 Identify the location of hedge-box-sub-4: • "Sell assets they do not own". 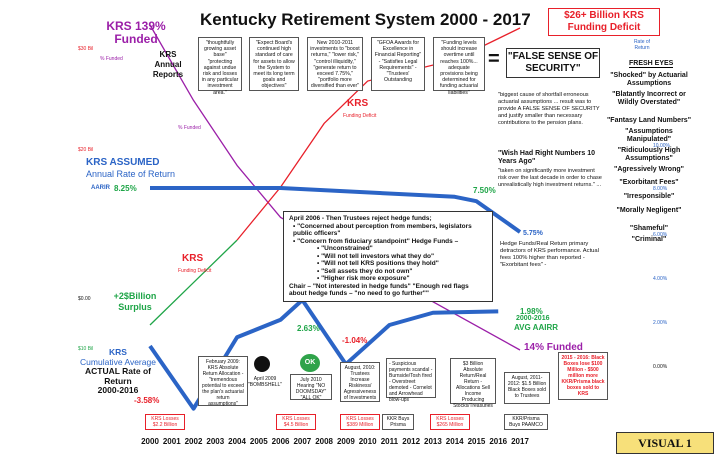
(365, 271).